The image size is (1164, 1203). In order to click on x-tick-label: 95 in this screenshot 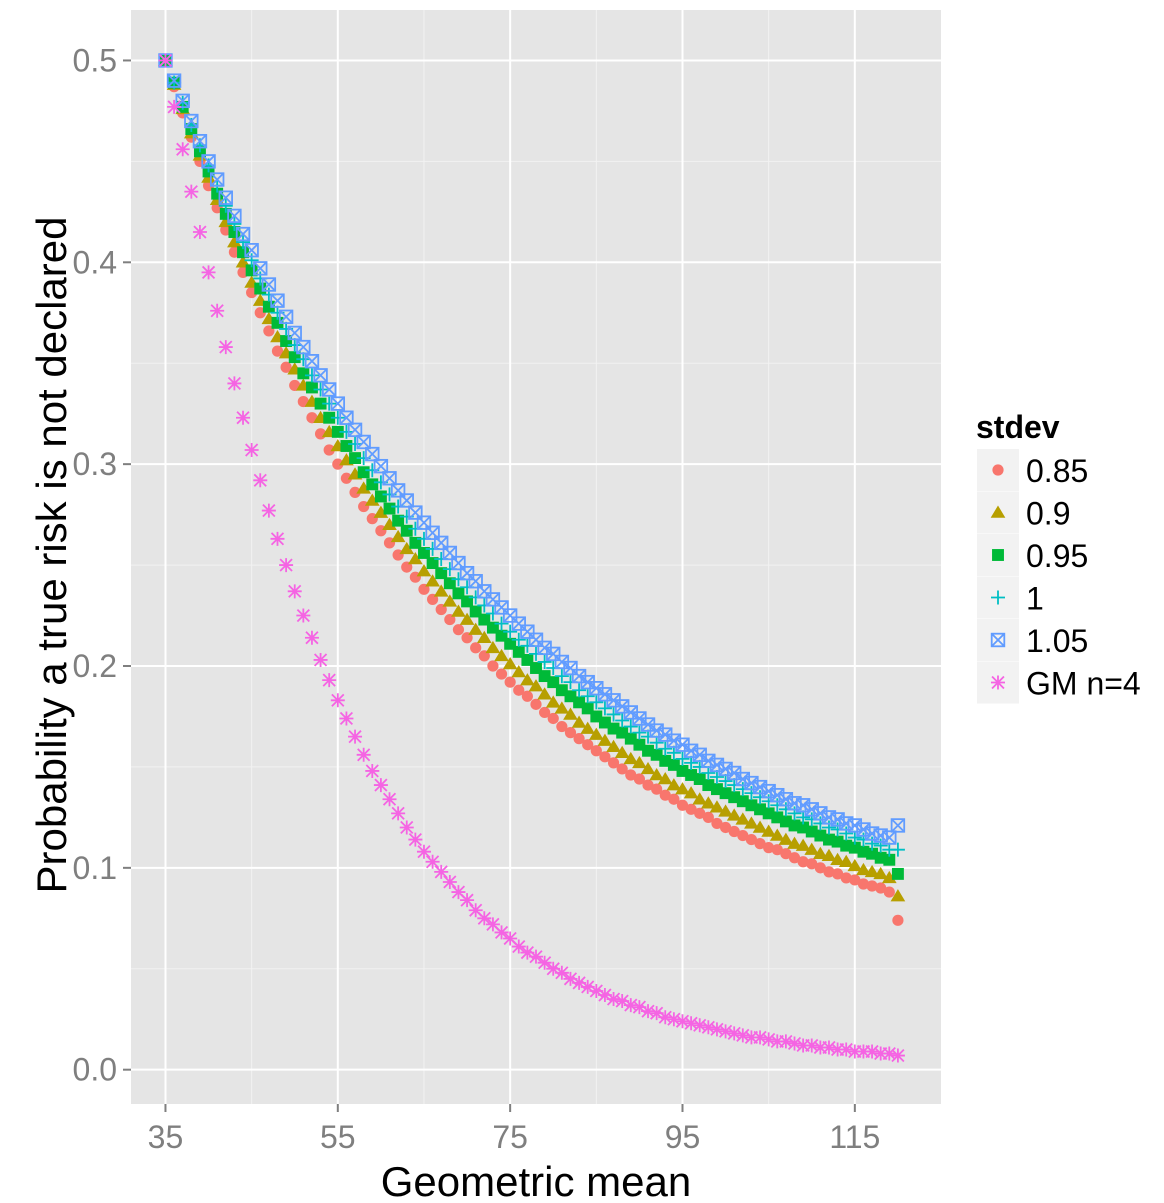, I will do `click(683, 1137)`.